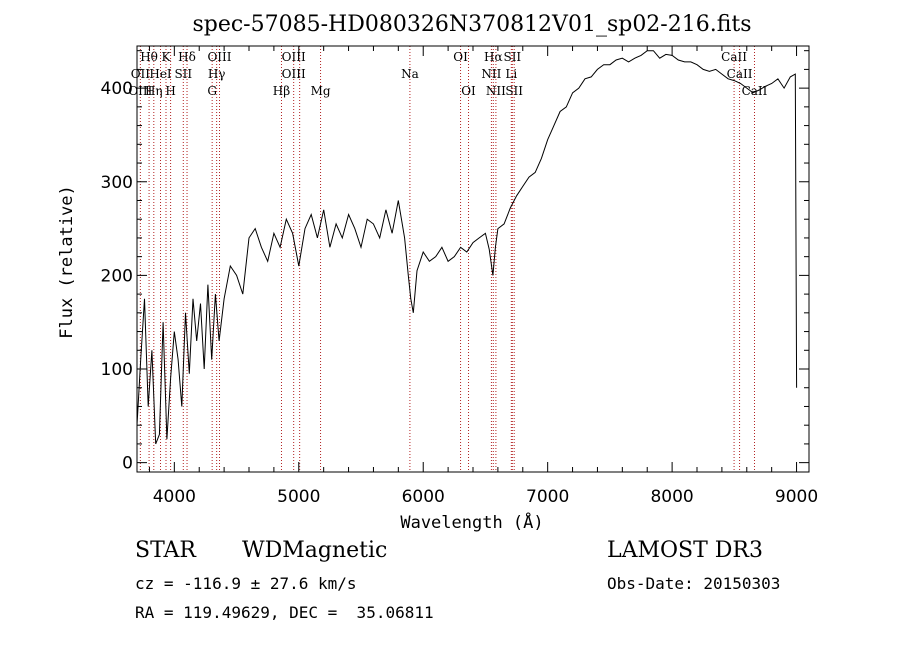 This screenshot has width=900, height=649. Describe the element at coordinates (165, 550) in the screenshot. I see `object-class: STAR` at that location.